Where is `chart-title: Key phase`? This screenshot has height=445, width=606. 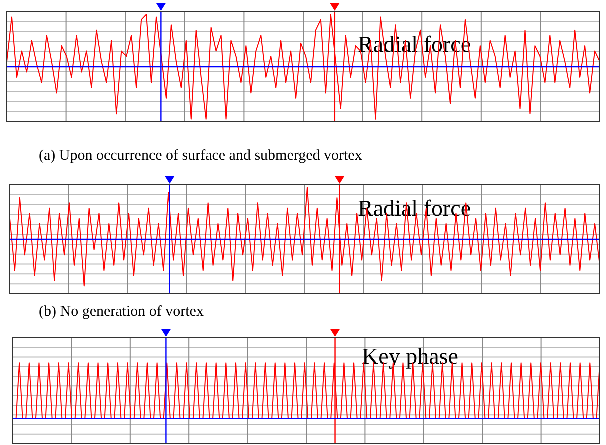
chart-title: Key phase is located at coordinates (410, 356).